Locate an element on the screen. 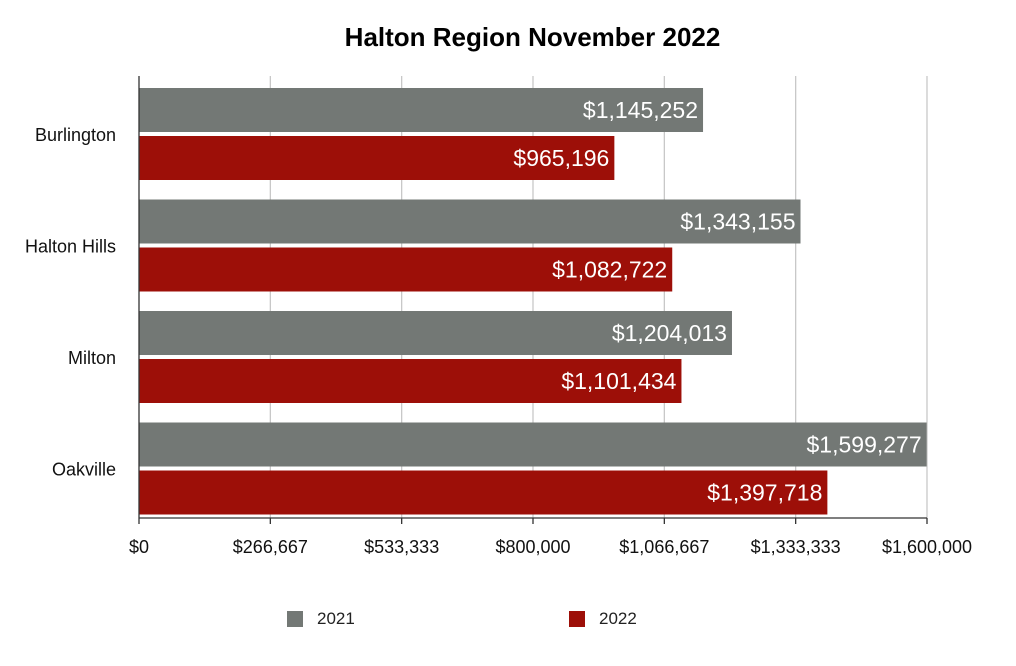 This screenshot has width=1016, height=666. bar-2021-milton is located at coordinates (435, 333).